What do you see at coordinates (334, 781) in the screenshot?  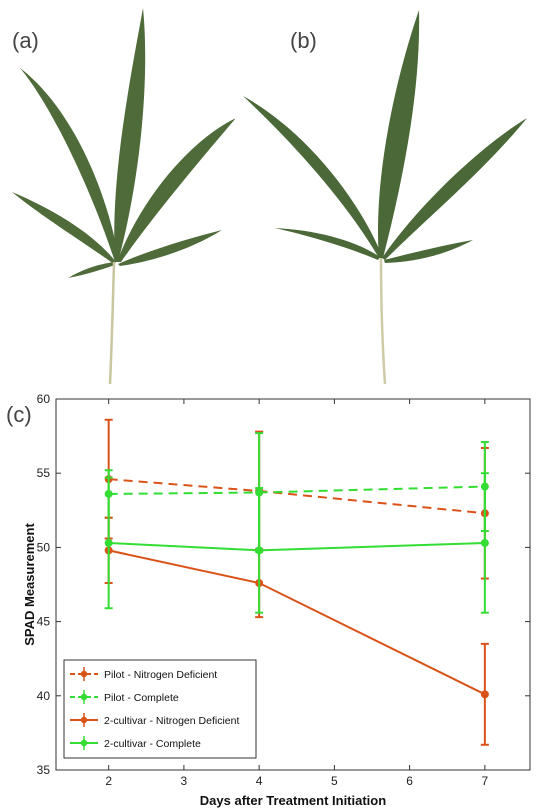 I see `x-tick-label: 5` at bounding box center [334, 781].